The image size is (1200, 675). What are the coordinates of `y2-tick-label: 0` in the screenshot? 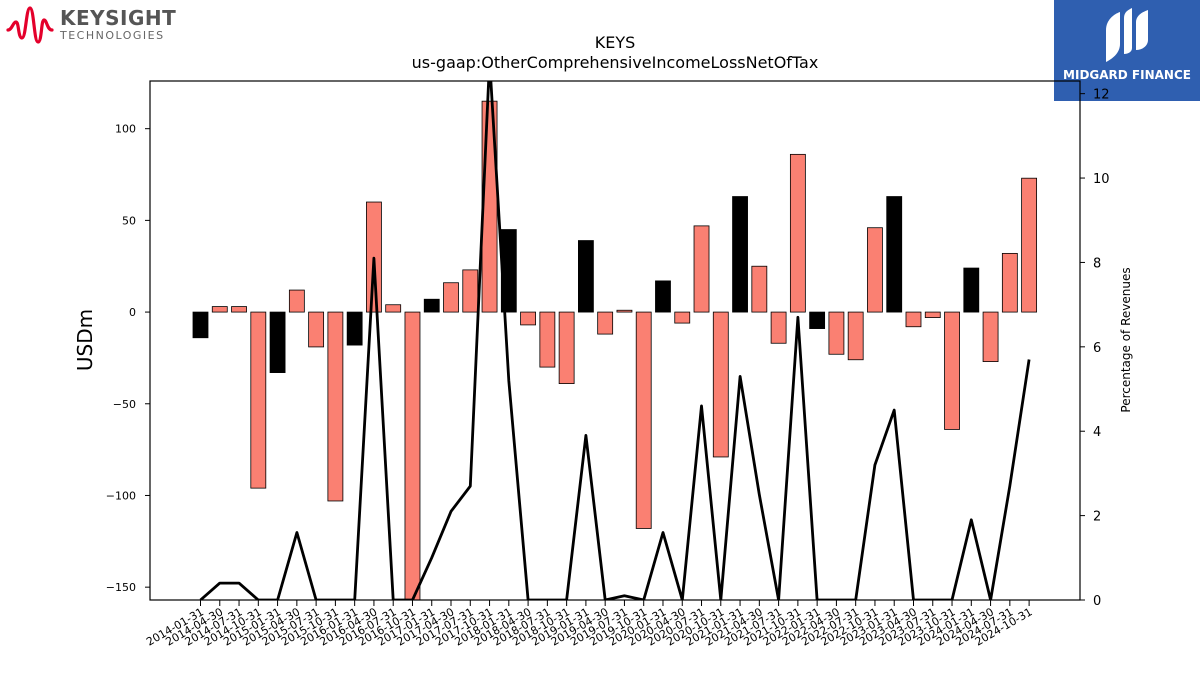 It's located at (1097, 601).